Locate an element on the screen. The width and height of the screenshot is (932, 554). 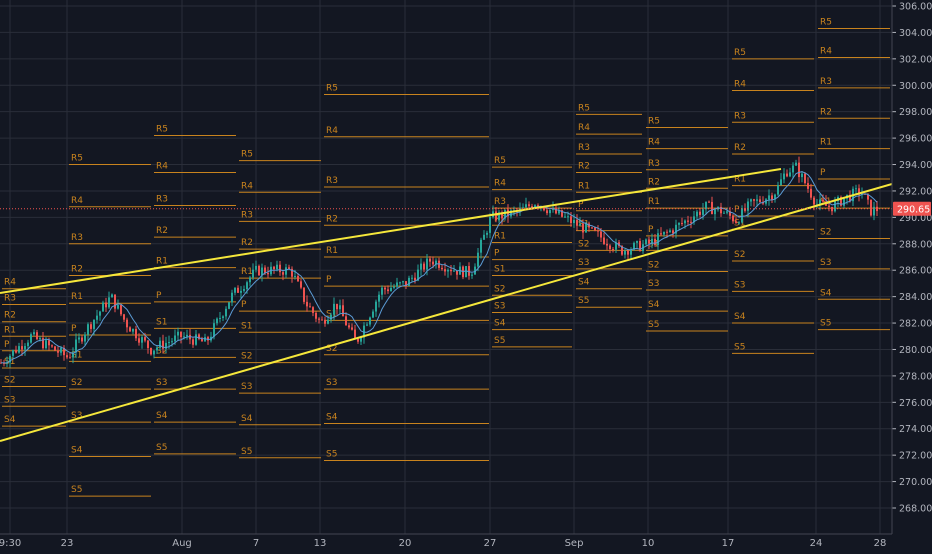
time-axis-label: 27 is located at coordinates (490, 543).